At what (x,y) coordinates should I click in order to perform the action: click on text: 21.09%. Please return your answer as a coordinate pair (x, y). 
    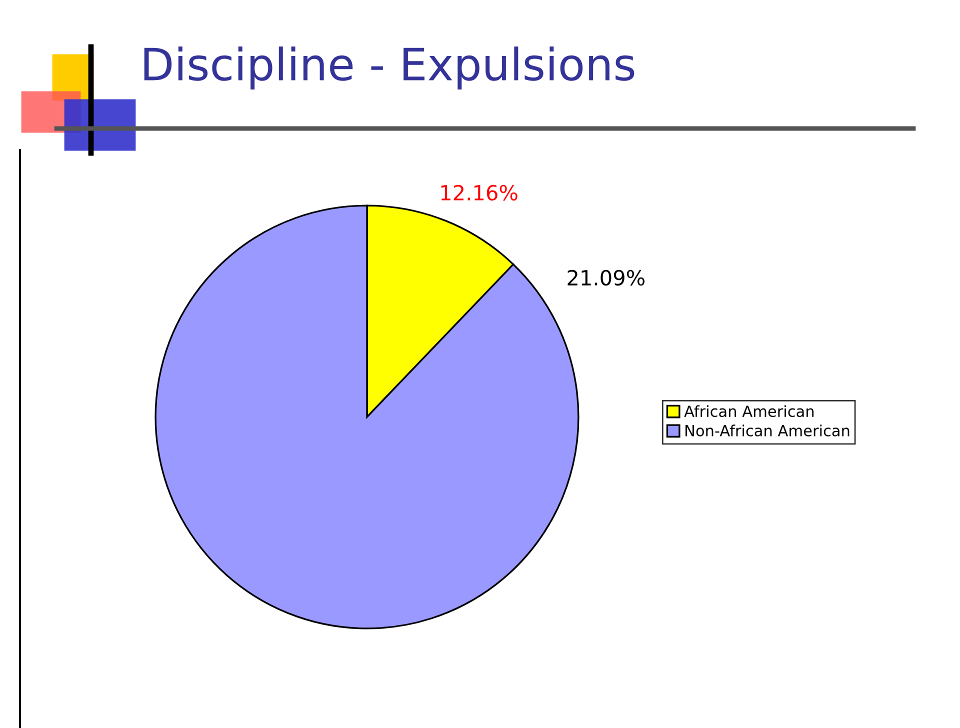
    Looking at the image, I should click on (606, 278).